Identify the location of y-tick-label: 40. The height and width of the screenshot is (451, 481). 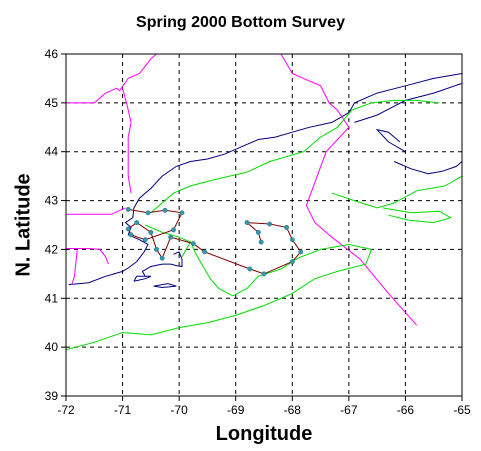
(52, 347).